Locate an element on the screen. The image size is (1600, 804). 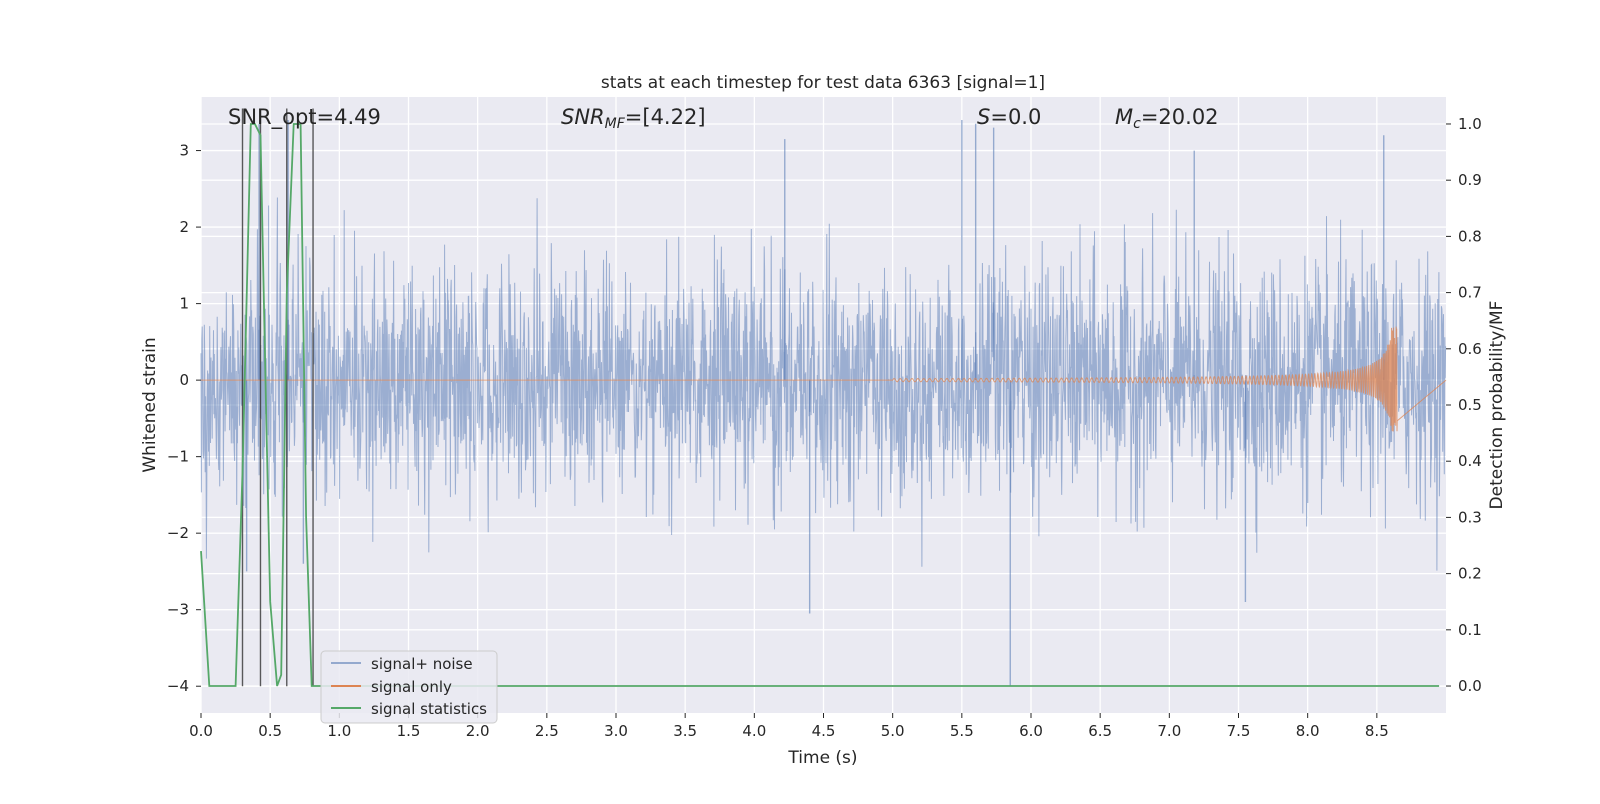
y2-tick-label: 0.6 is located at coordinates (1470, 349).